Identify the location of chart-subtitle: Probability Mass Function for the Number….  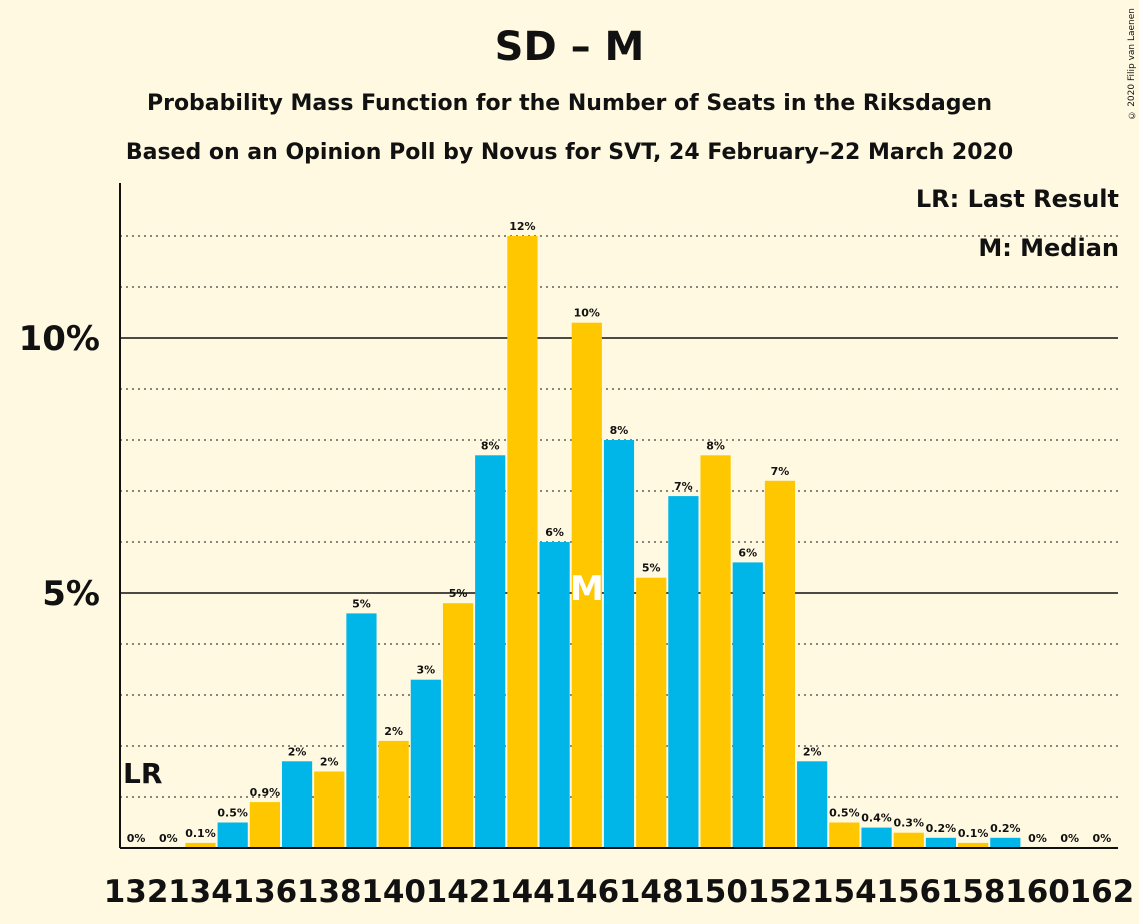
(569, 103).